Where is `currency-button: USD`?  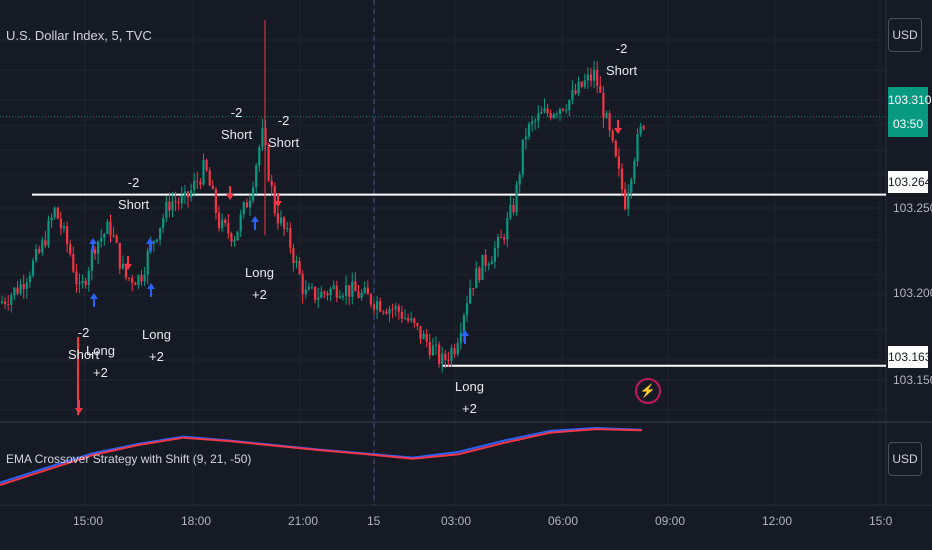 currency-button: USD is located at coordinates (905, 35).